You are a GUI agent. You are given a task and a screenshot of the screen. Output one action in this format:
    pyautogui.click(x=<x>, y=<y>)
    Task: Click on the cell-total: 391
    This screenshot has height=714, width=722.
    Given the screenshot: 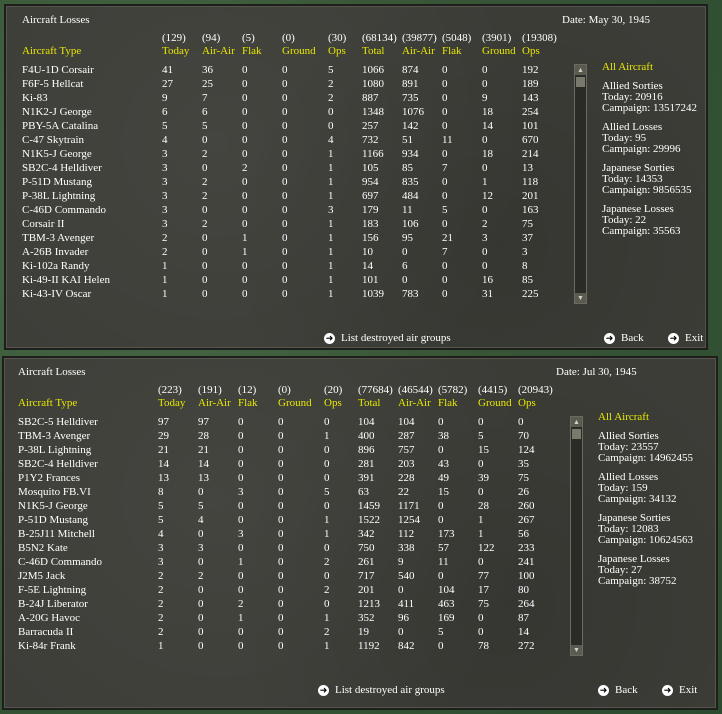 What is the action you would take?
    pyautogui.click(x=366, y=478)
    